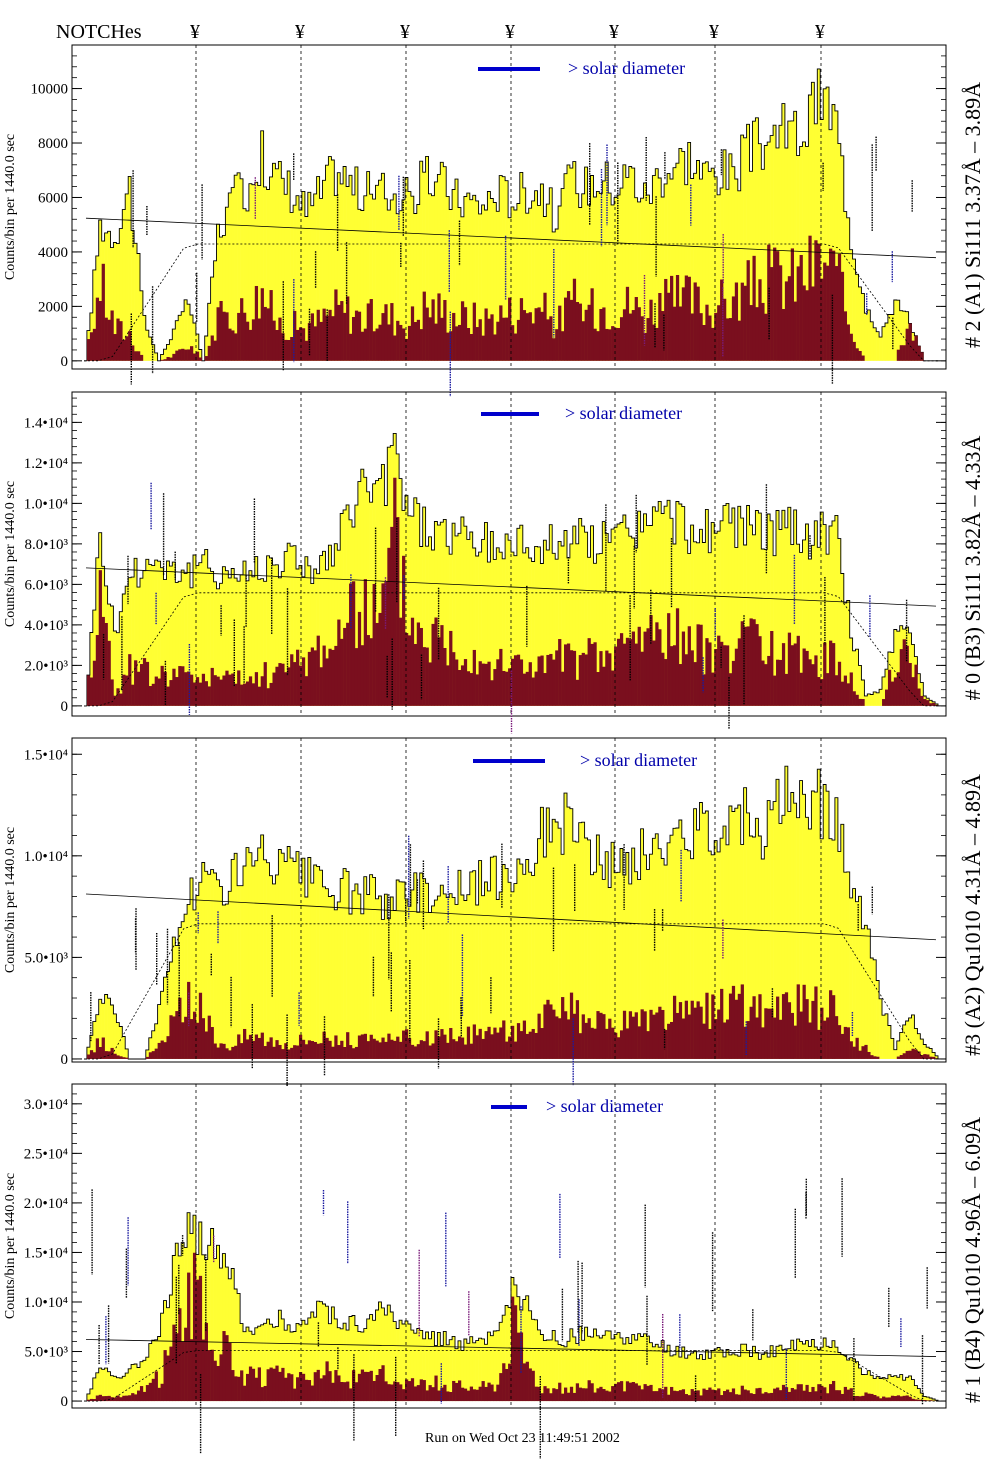  Describe the element at coordinates (53, 198) in the screenshot. I see `y-tick-label: 6000` at that location.